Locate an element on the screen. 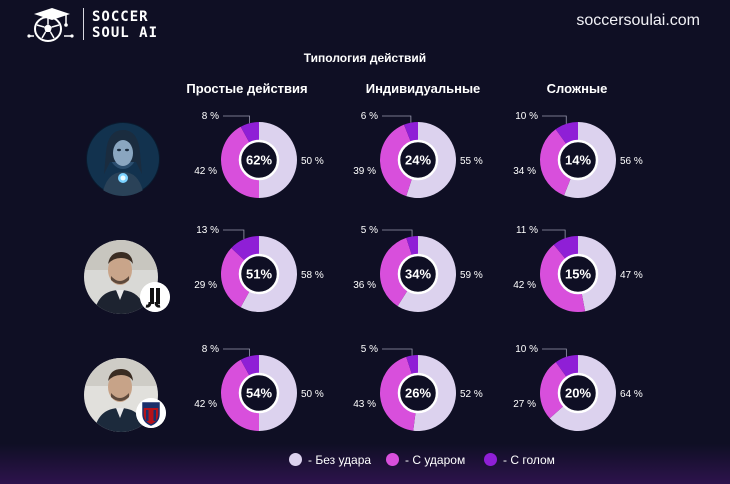  logo: SOCCER SOUL AI is located at coordinates (111, 25).